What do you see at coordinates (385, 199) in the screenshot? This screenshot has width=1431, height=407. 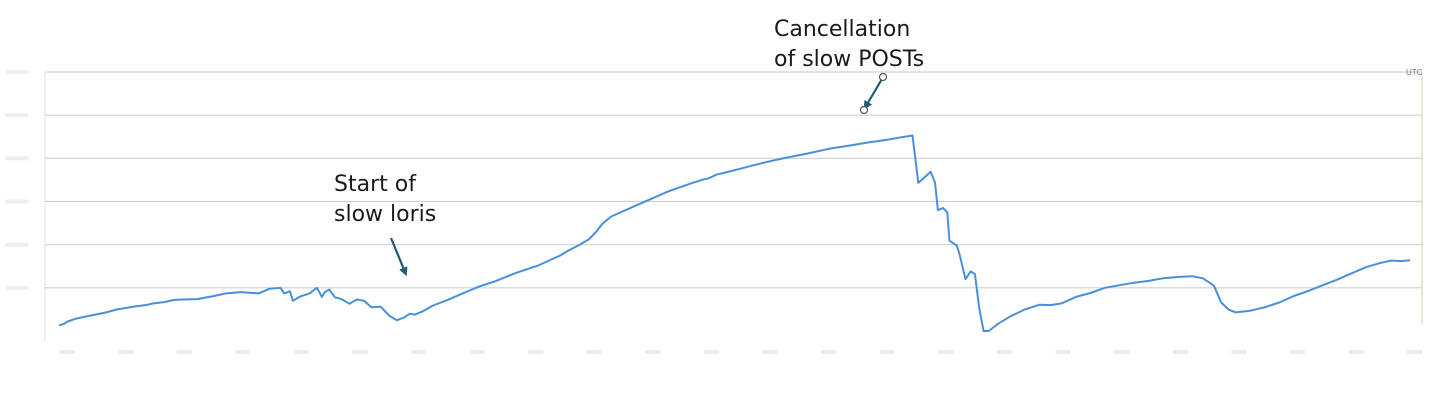 I see `annotation-slow-loris: Start of slow loris` at bounding box center [385, 199].